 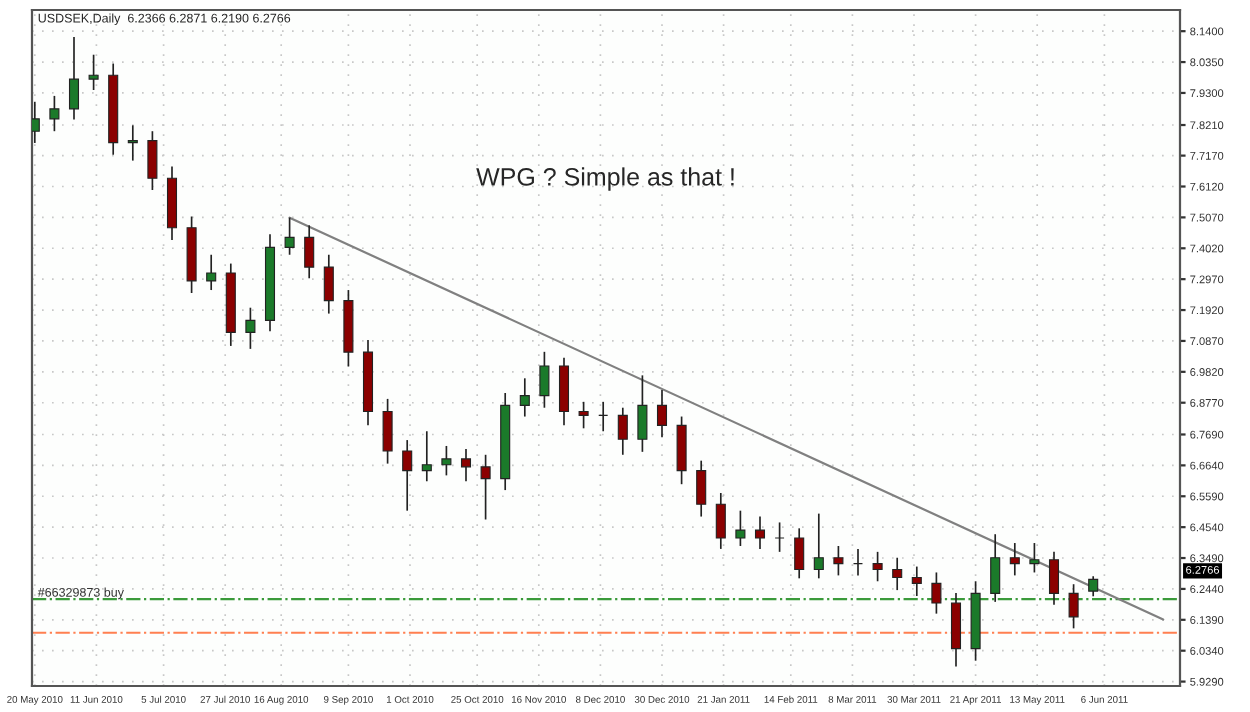 What do you see at coordinates (605, 179) in the screenshot?
I see `annotation: WPG ? Simple as that !` at bounding box center [605, 179].